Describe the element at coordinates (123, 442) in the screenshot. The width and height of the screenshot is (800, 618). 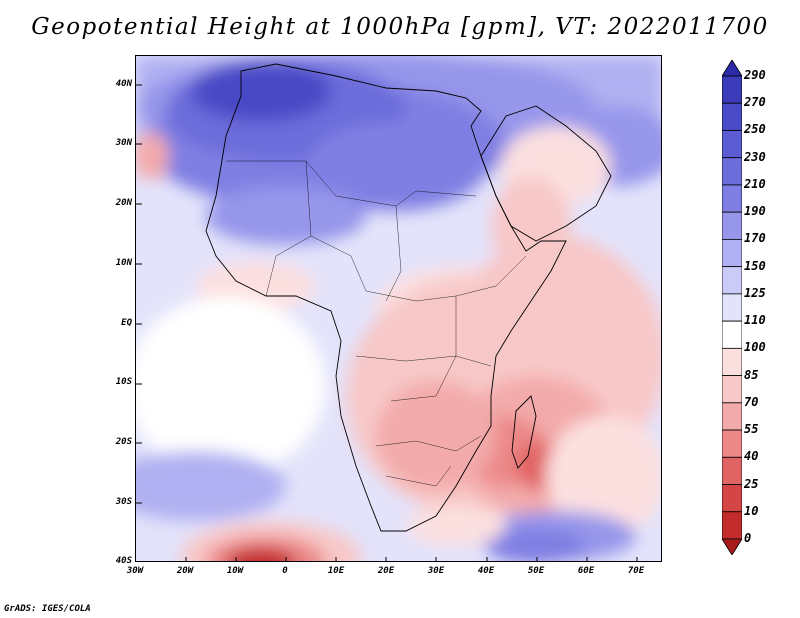
I see `lat-label-20s: 20S` at that location.